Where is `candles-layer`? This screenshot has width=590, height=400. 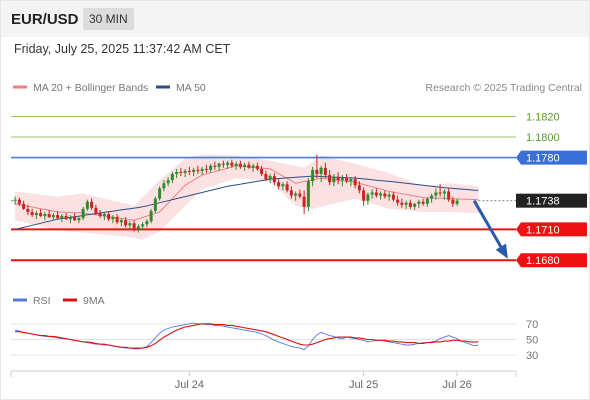
candles-layer is located at coordinates (236, 193).